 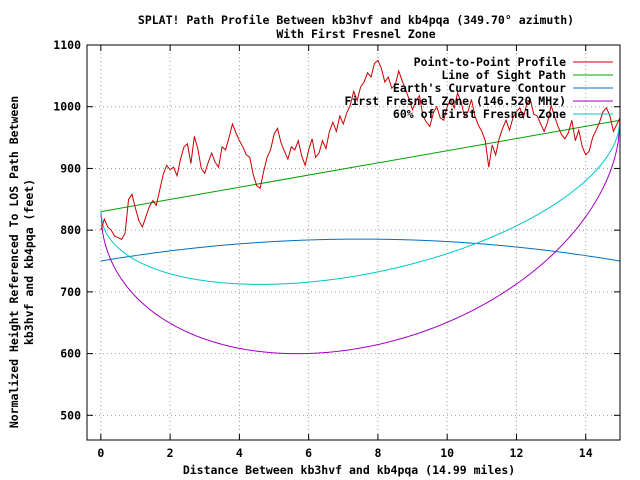 What do you see at coordinates (170, 453) in the screenshot?
I see `x-tick-label: 2` at bounding box center [170, 453].